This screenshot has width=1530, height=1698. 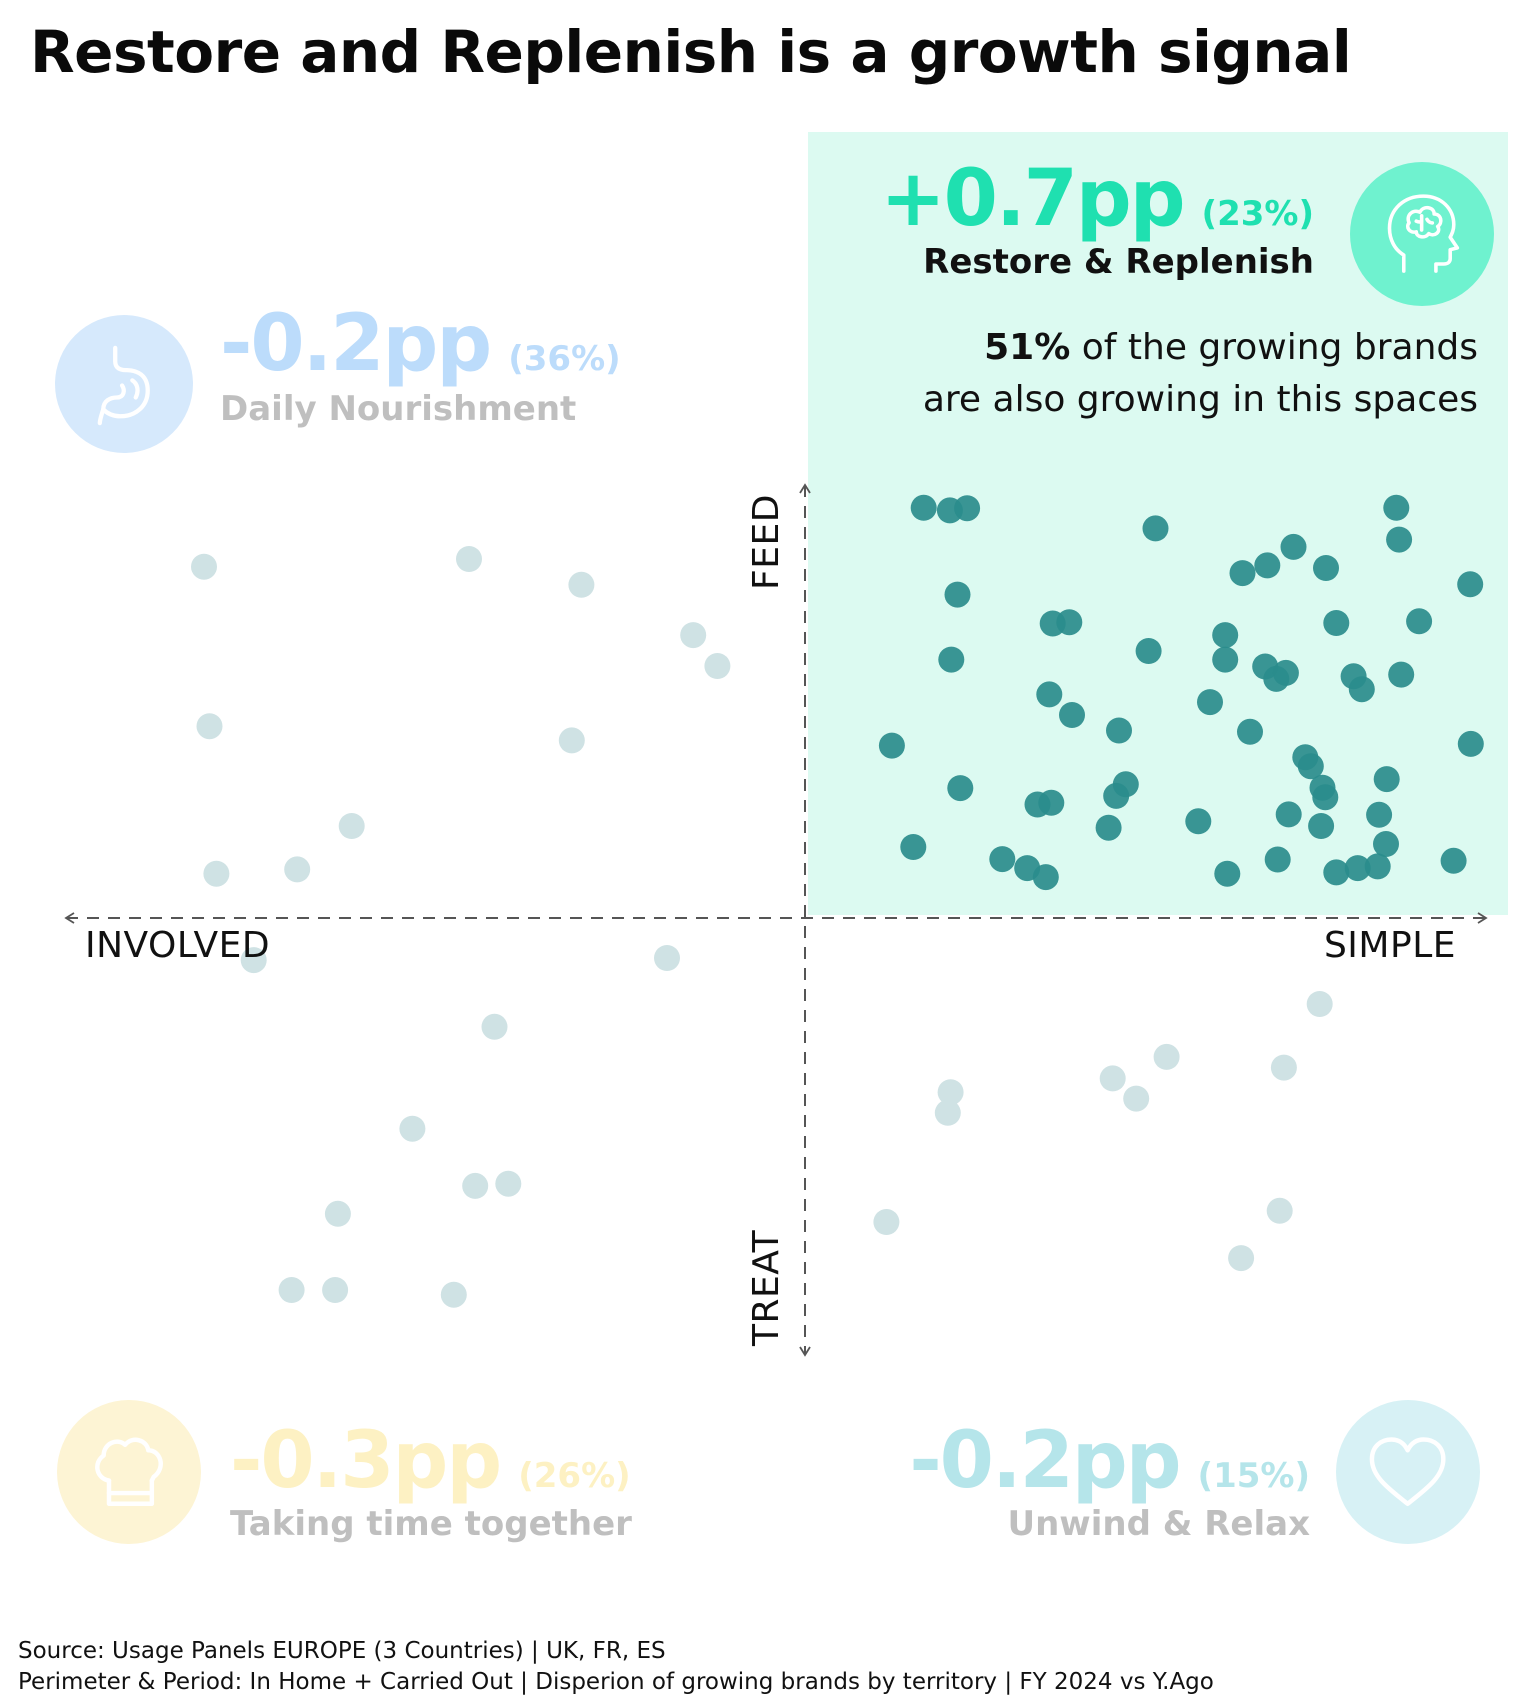 What do you see at coordinates (1274, 347) in the screenshot?
I see `growth-note-text: of the growing brands` at bounding box center [1274, 347].